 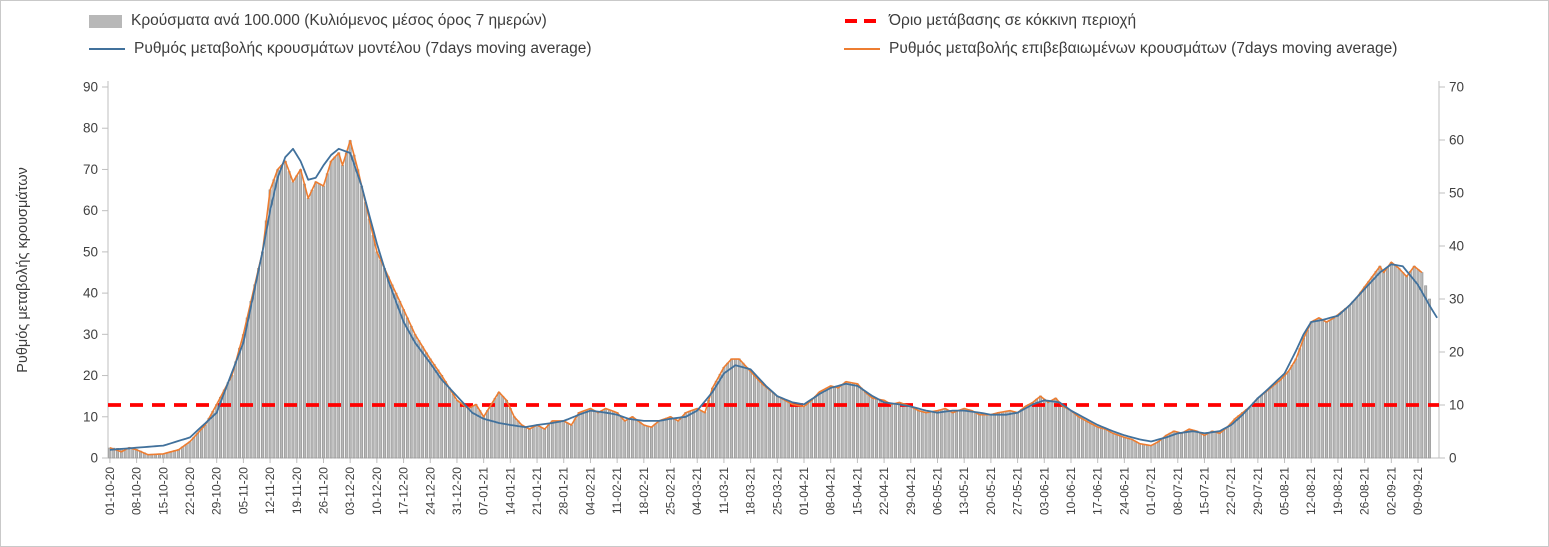 What do you see at coordinates (884, 491) in the screenshot?
I see `x-tick-label: 22-04-21` at bounding box center [884, 491].